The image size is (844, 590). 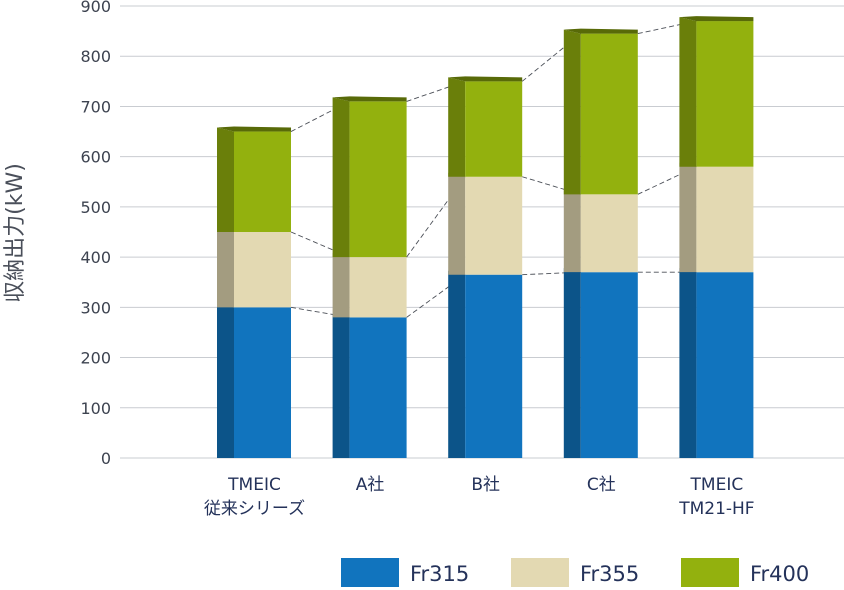 I want to click on y-tick-label: 700, so click(x=95, y=106).